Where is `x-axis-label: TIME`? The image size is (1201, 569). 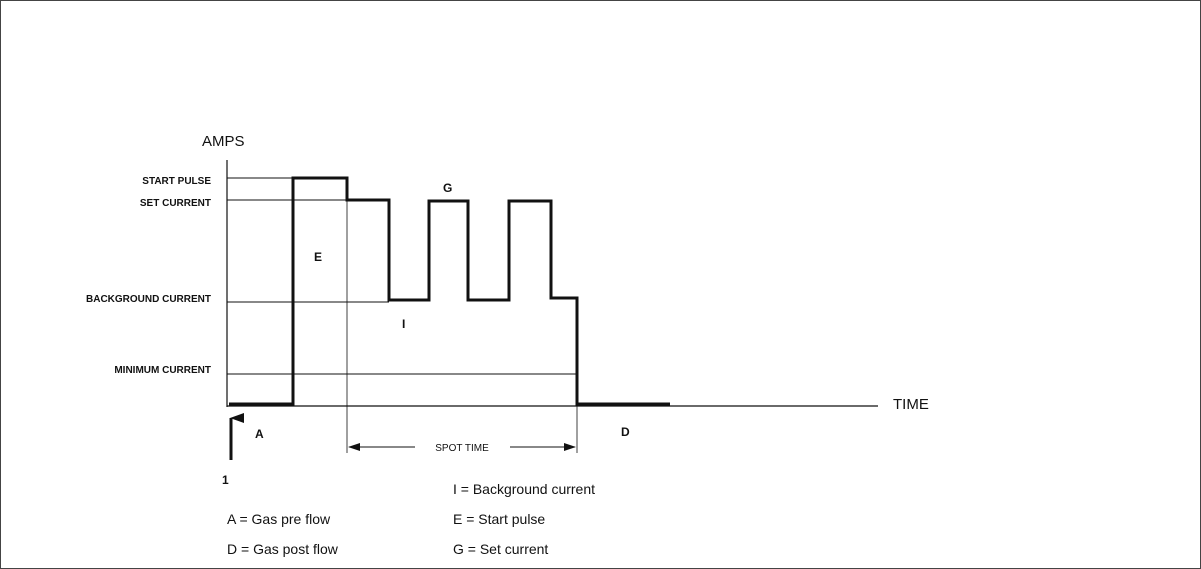
x-axis-label: TIME is located at coordinates (911, 404).